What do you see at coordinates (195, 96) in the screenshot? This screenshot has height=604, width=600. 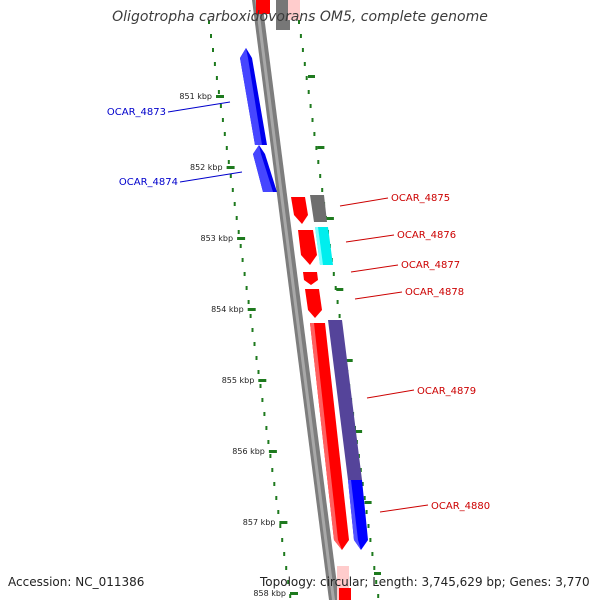 I see `ruler-label: 851 kbp` at bounding box center [195, 96].